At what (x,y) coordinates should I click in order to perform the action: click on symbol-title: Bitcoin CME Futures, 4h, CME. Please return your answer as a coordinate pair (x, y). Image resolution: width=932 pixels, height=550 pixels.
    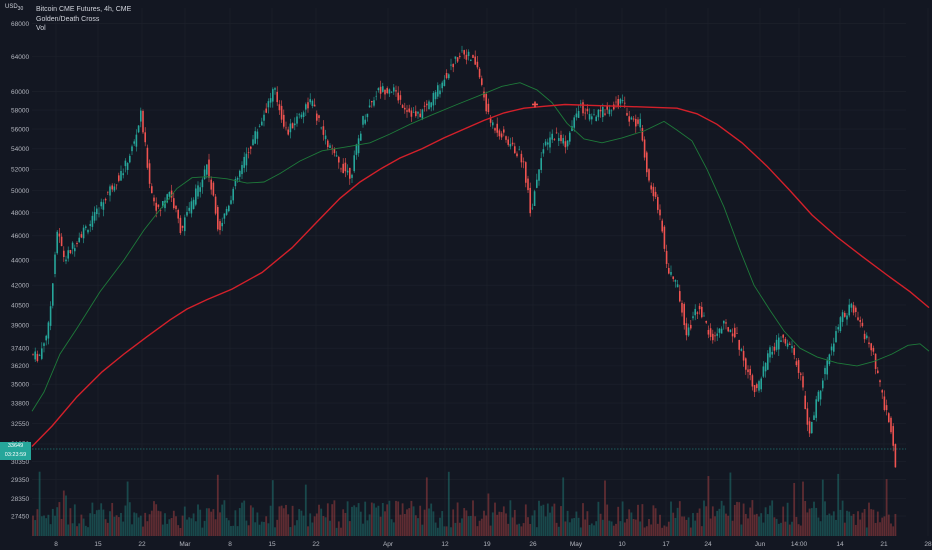
    Looking at the image, I should click on (84, 9).